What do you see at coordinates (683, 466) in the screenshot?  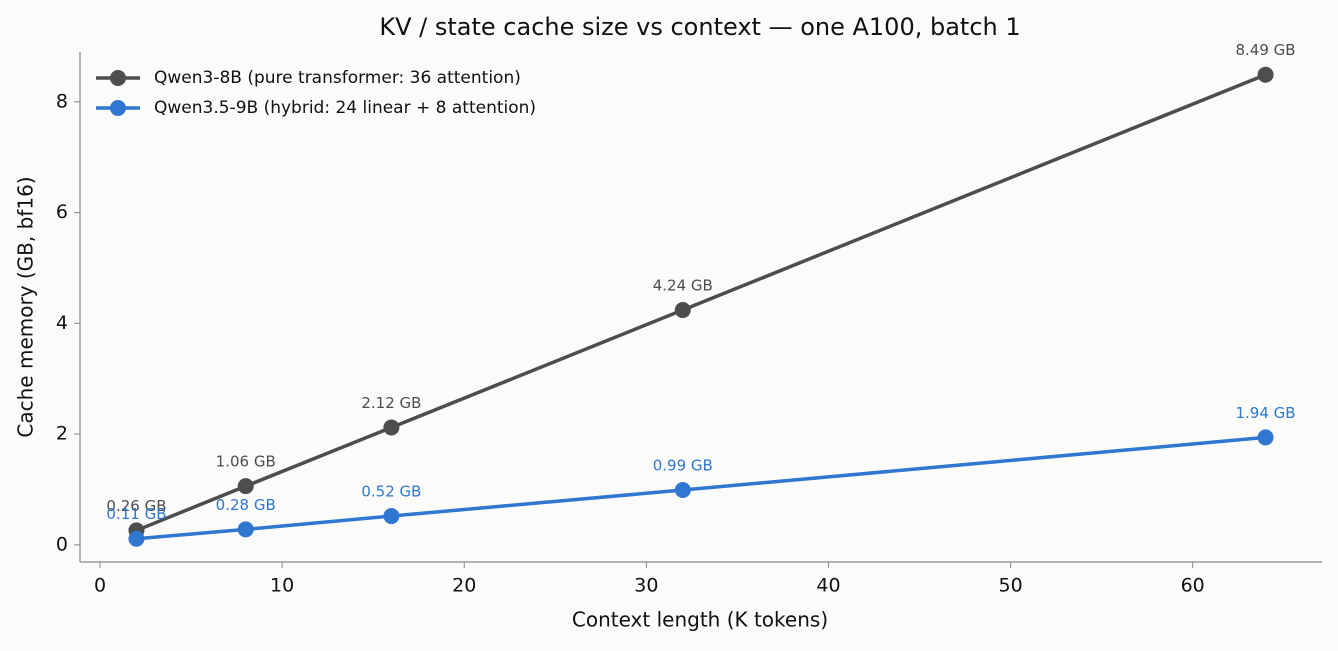 I see `value-label: 0.99 GB` at bounding box center [683, 466].